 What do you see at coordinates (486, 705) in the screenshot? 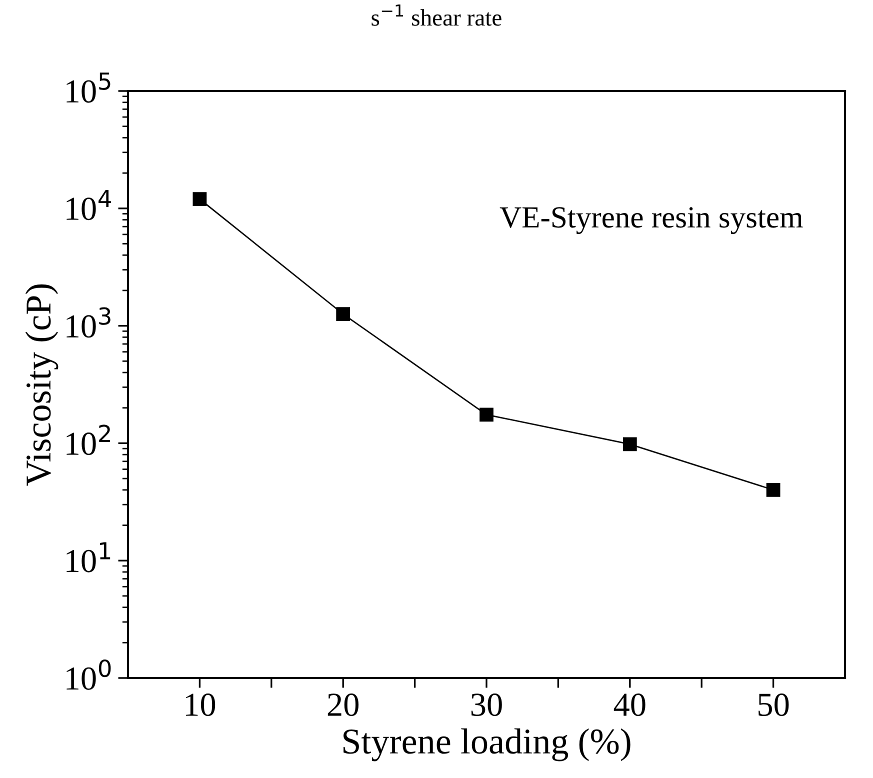
I see `x-tick-label: 30` at bounding box center [486, 705].